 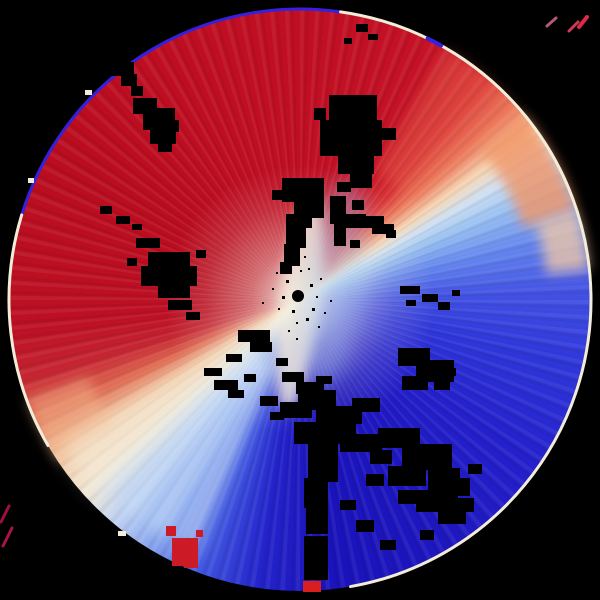 I want to click on blue-rim-tick, so click(x=434, y=42).